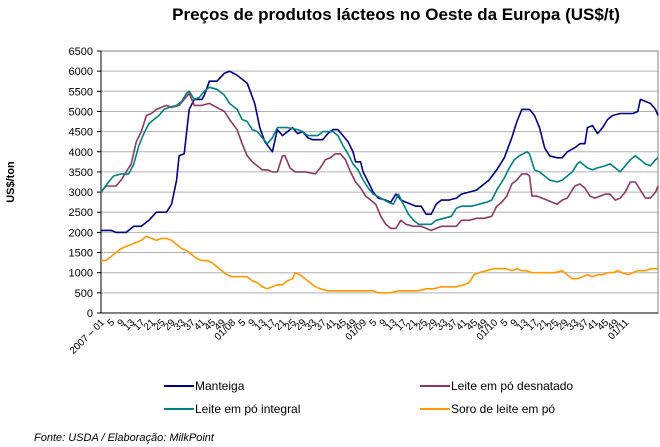 This screenshot has width=660, height=447. I want to click on y-tick-label: 6000, so click(81, 72).